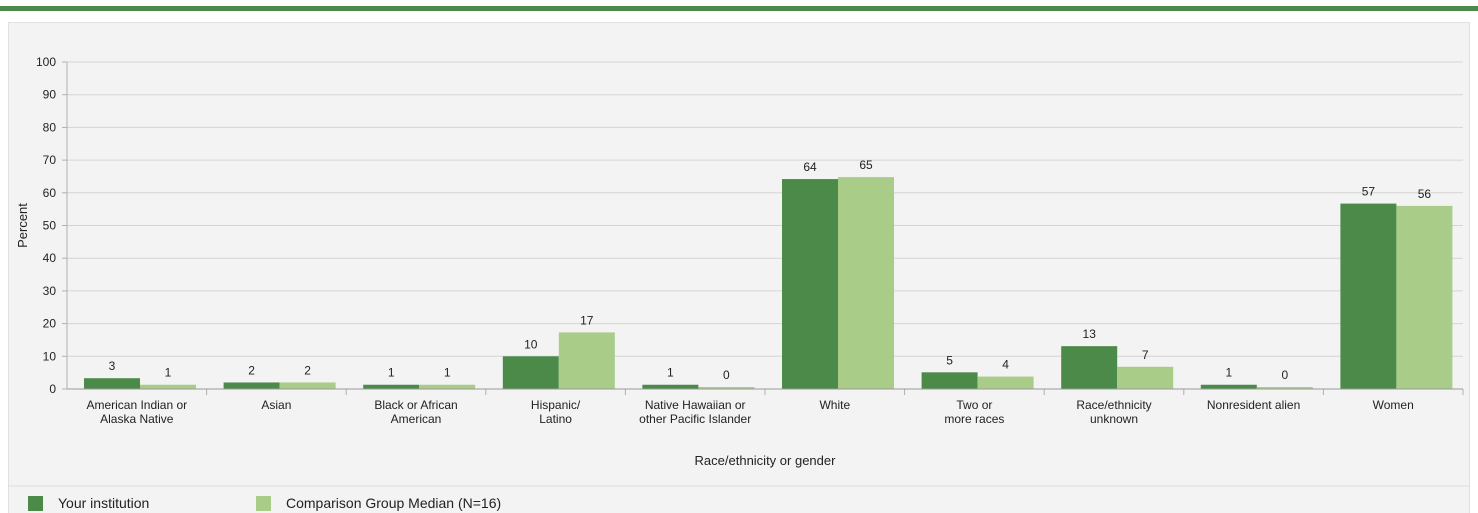 This screenshot has width=1478, height=513. What do you see at coordinates (1393, 405) in the screenshot?
I see `x-tick-label: Women` at bounding box center [1393, 405].